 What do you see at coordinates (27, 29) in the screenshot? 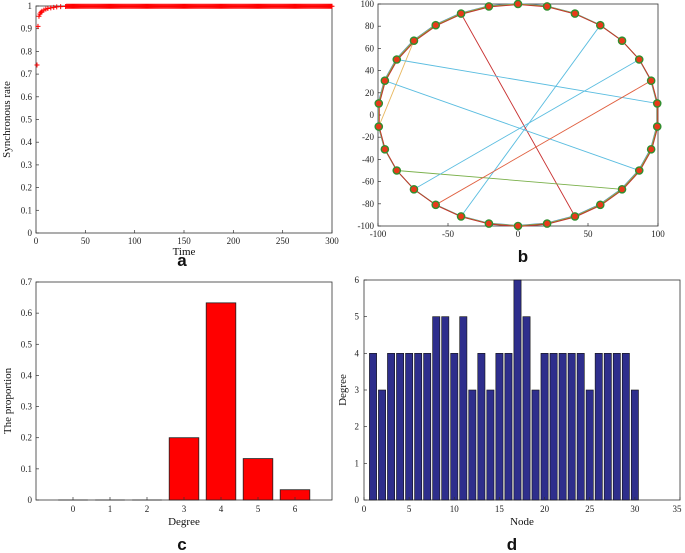
I see `y-tick-label: 0.9` at bounding box center [27, 29].